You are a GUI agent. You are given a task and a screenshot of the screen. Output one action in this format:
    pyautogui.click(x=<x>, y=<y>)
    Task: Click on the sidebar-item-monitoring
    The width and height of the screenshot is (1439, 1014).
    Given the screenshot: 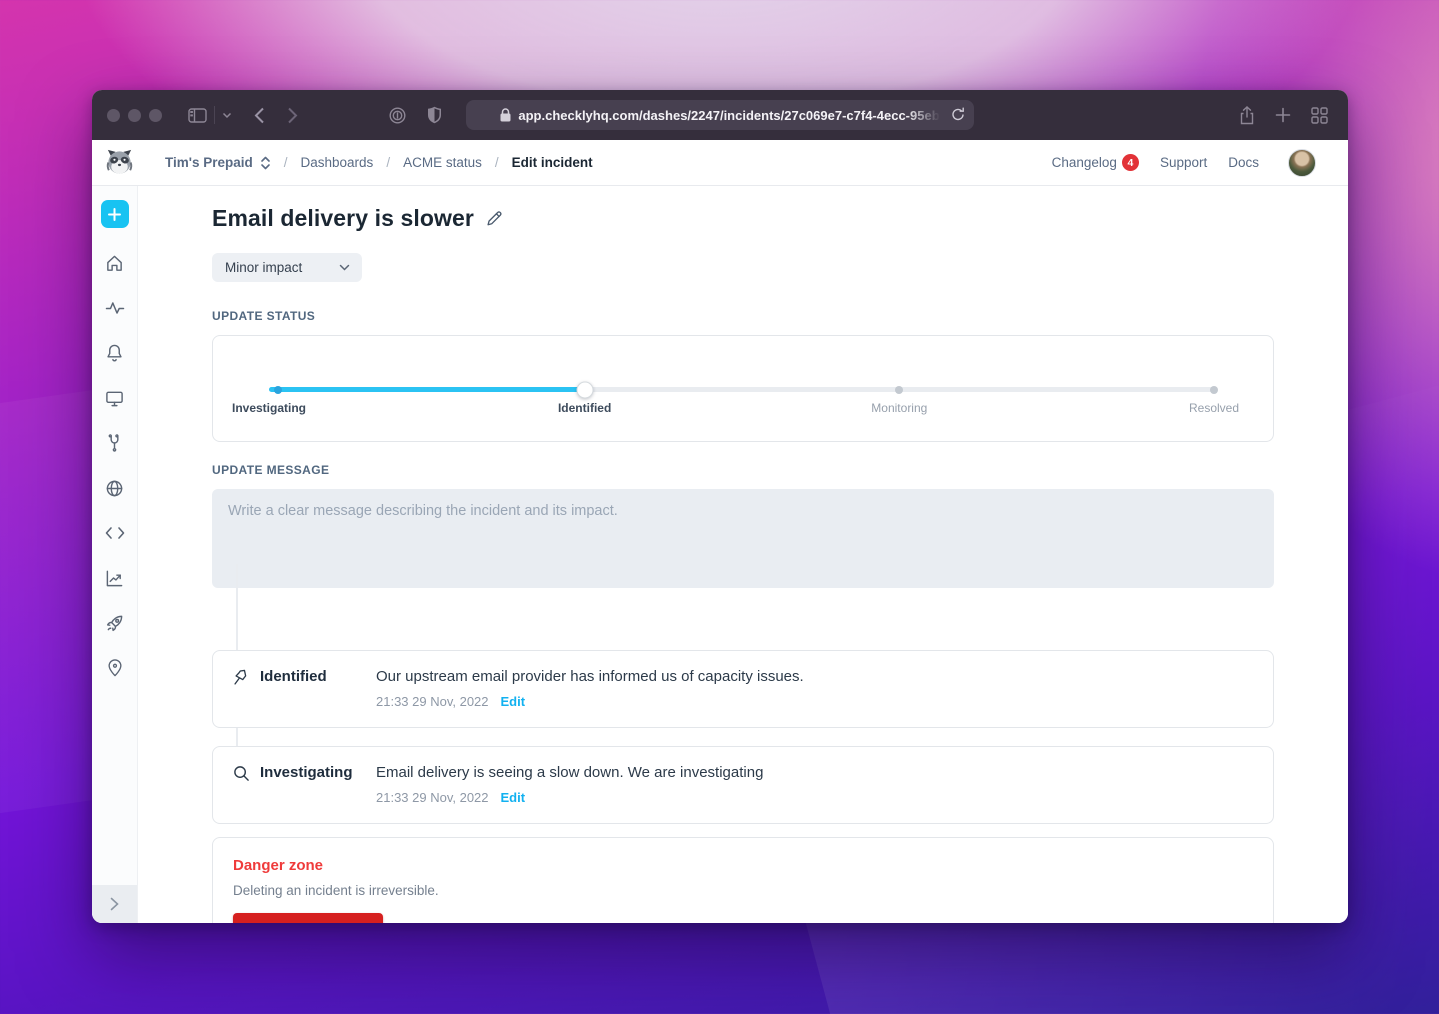 What is the action you would take?
    pyautogui.click(x=115, y=308)
    